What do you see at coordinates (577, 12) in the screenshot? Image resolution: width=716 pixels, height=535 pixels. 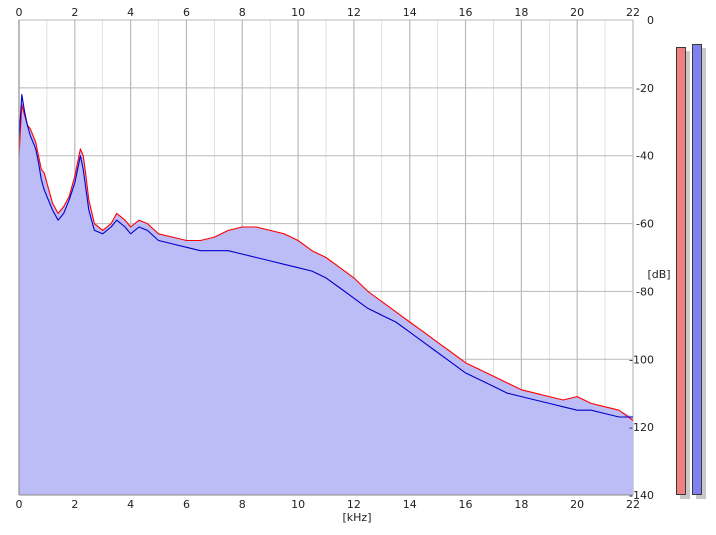 I see `x-tick-label-top: 20` at bounding box center [577, 12].